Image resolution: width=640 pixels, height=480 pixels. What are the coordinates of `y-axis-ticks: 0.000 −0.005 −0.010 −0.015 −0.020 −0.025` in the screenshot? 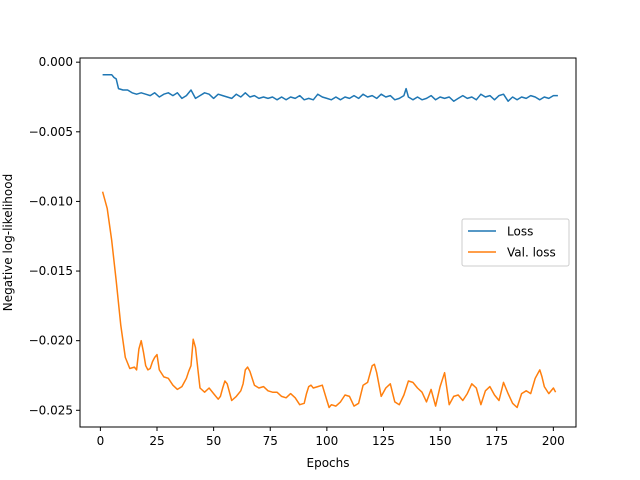 It's located at (54, 236).